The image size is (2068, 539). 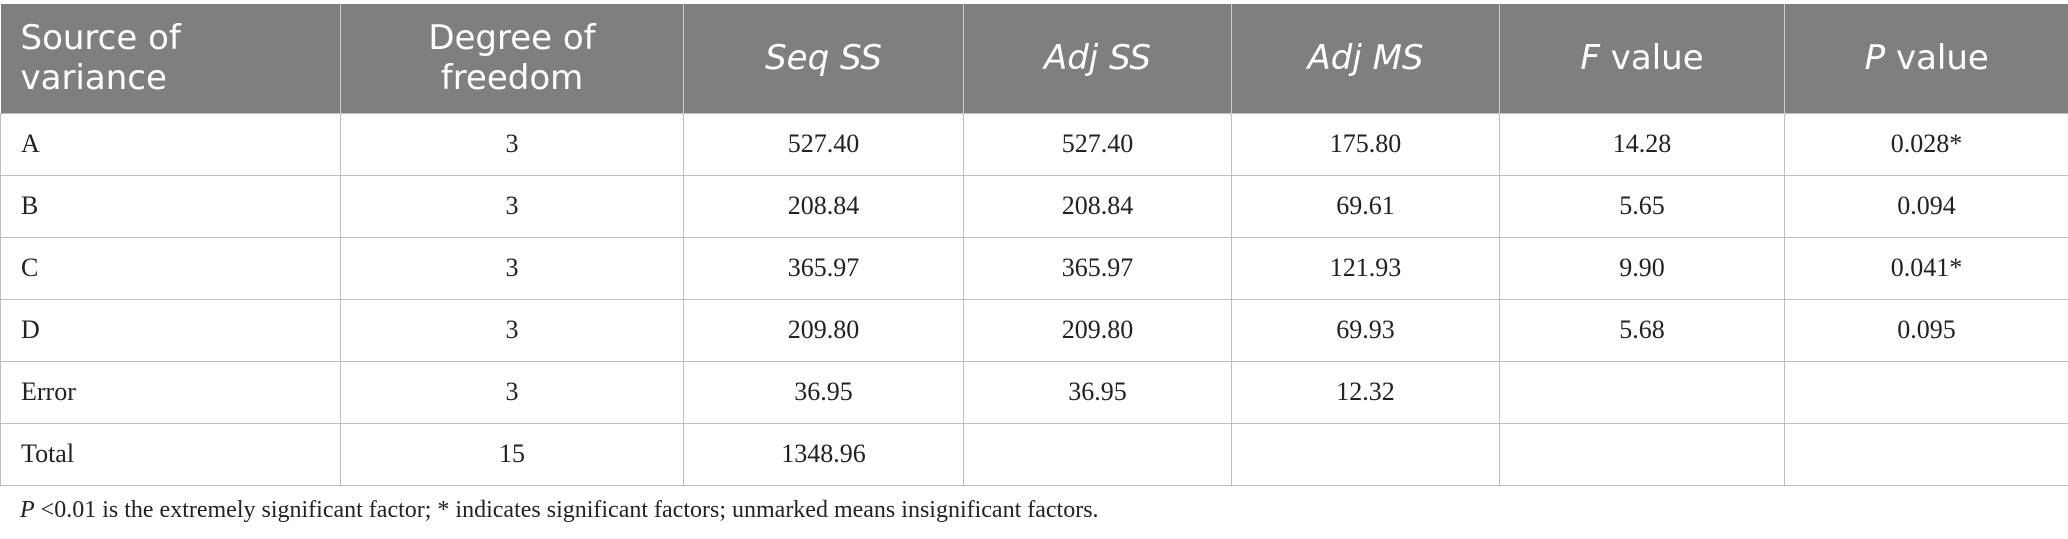 What do you see at coordinates (823, 144) in the screenshot?
I see `cell-seq-ss: 527.40` at bounding box center [823, 144].